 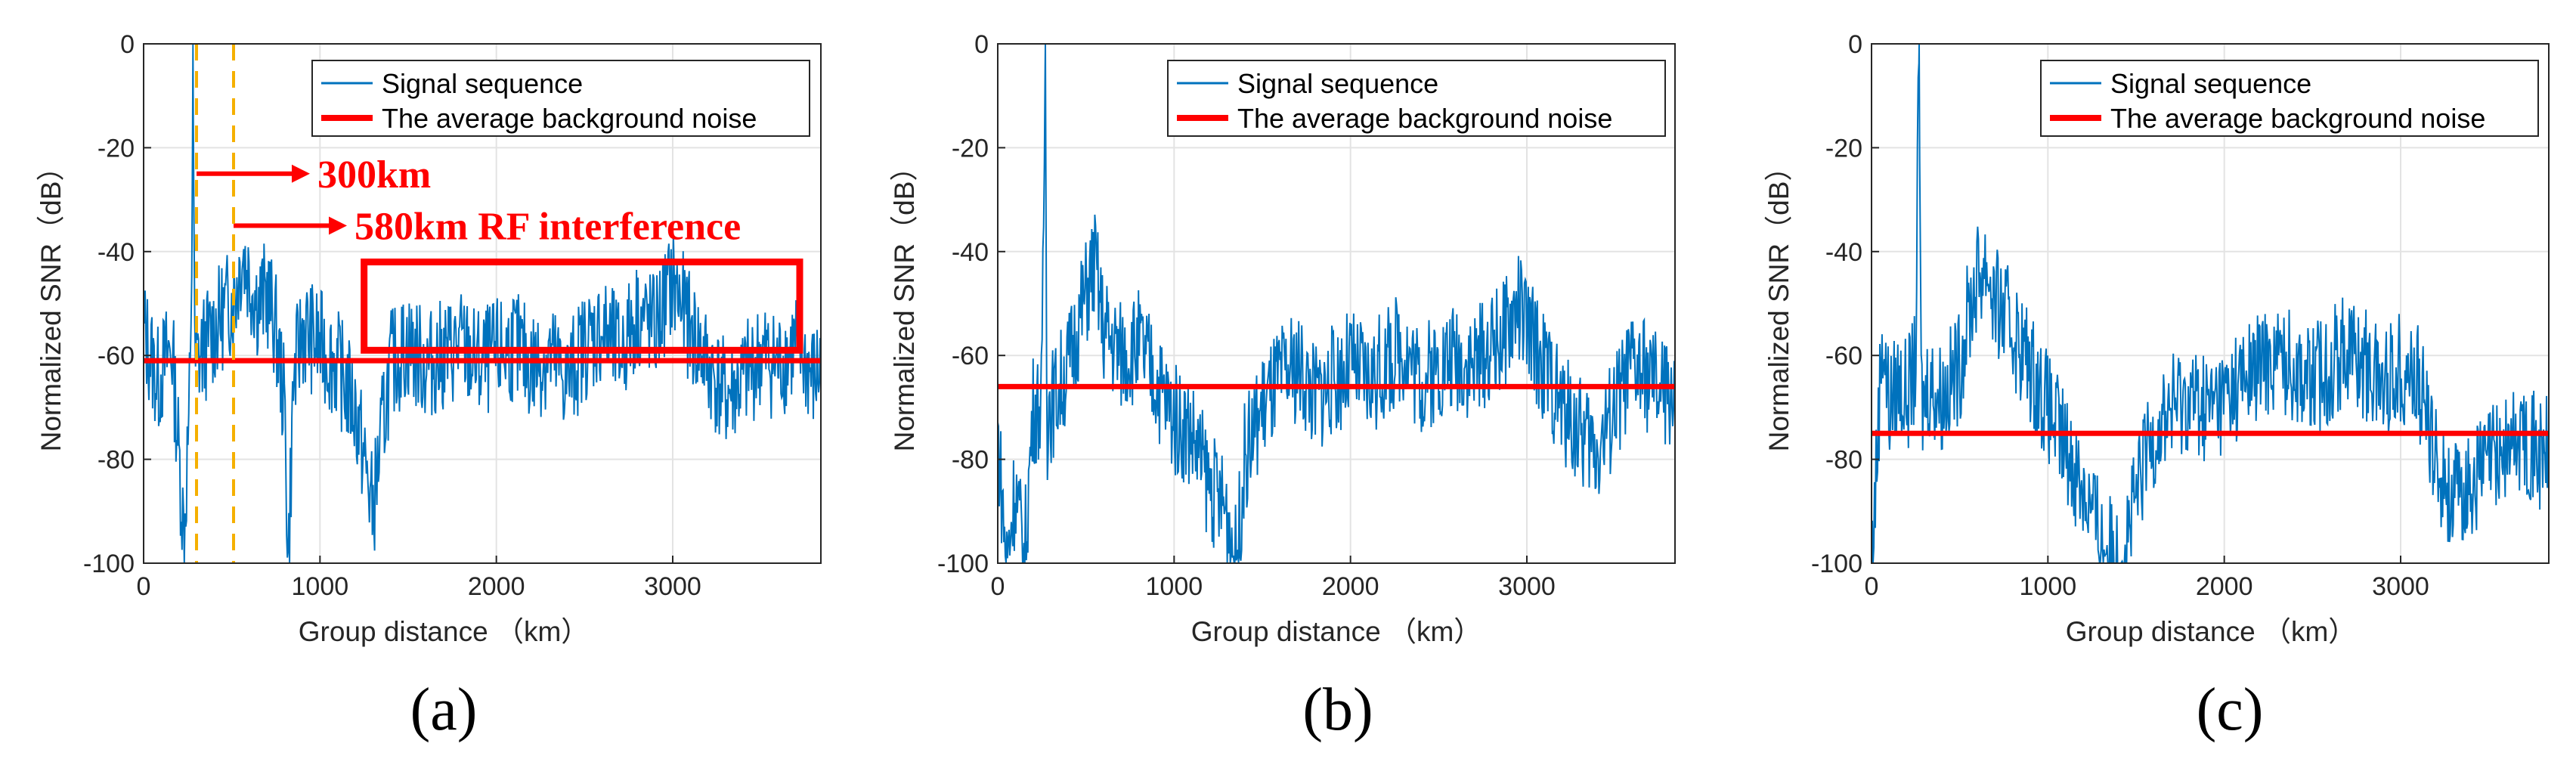 What do you see at coordinates (109, 564) in the screenshot?
I see `panel-a-ytick-label: -100` at bounding box center [109, 564].